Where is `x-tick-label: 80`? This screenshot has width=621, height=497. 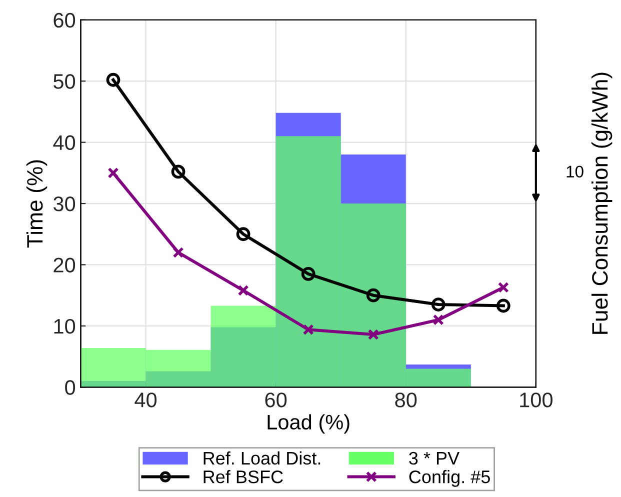
x-tick-label: 80 is located at coordinates (406, 400).